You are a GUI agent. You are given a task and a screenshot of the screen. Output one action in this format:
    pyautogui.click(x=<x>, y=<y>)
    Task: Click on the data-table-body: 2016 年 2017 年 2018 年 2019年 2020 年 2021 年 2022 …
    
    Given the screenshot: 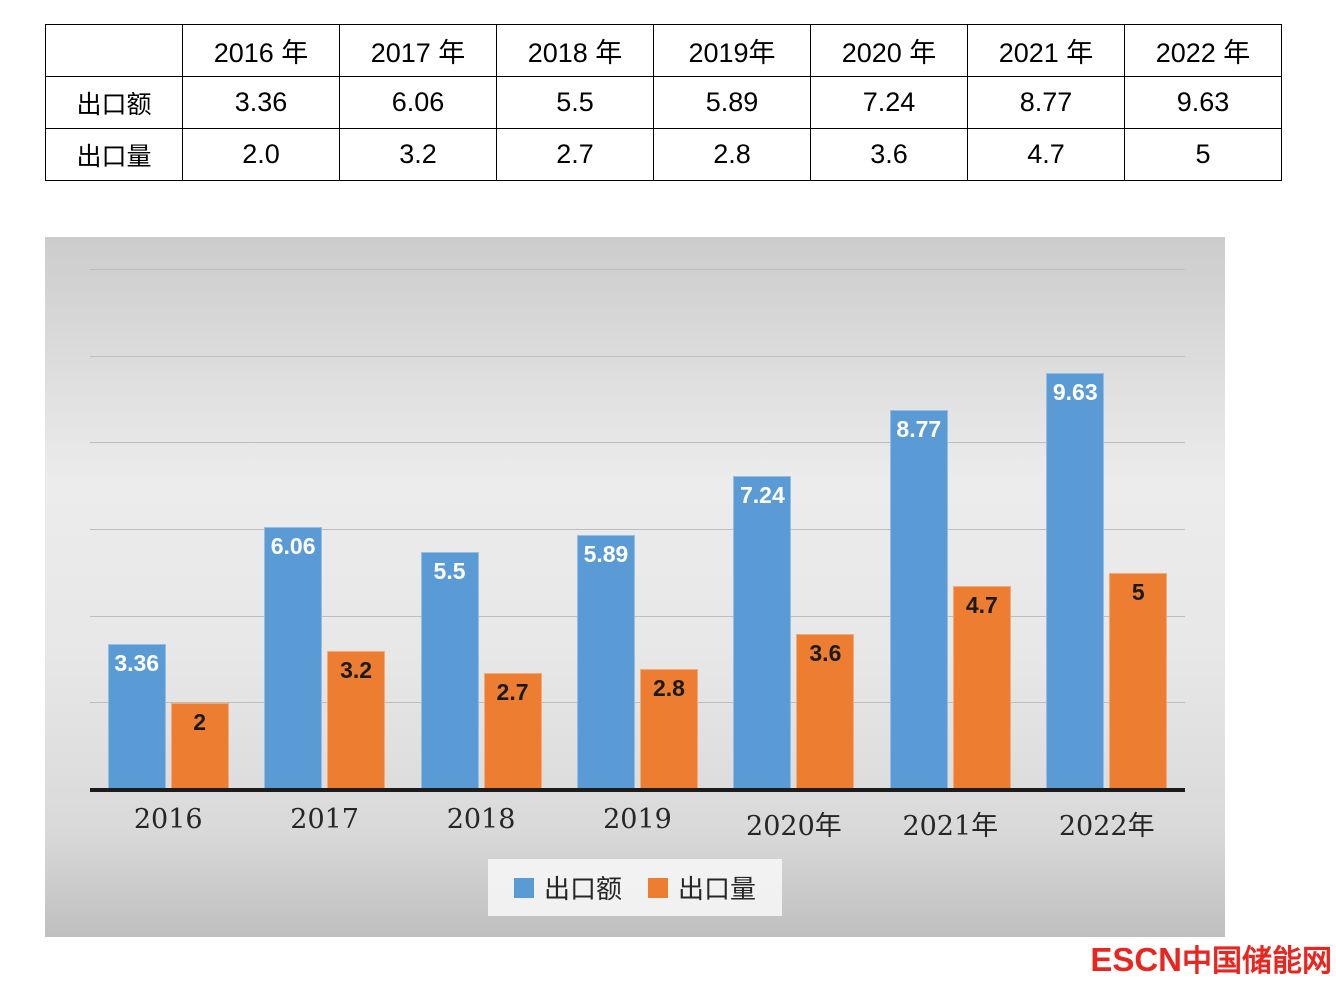 What is the action you would take?
    pyautogui.click(x=663, y=102)
    